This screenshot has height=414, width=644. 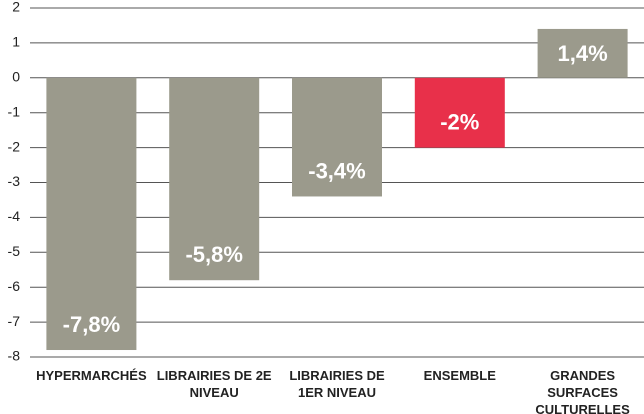 I want to click on y-tick-label: -5, so click(x=14, y=251).